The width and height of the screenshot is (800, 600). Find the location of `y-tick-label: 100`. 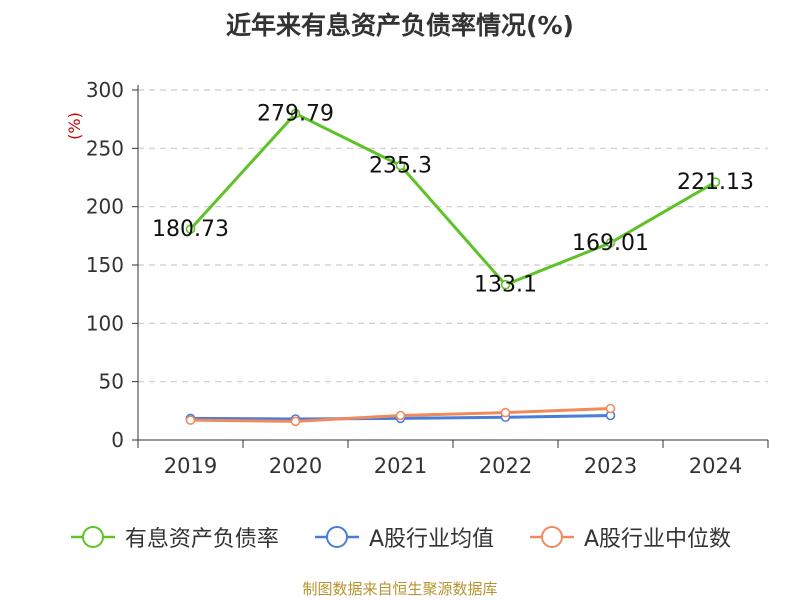

y-tick-label: 100 is located at coordinates (105, 323).